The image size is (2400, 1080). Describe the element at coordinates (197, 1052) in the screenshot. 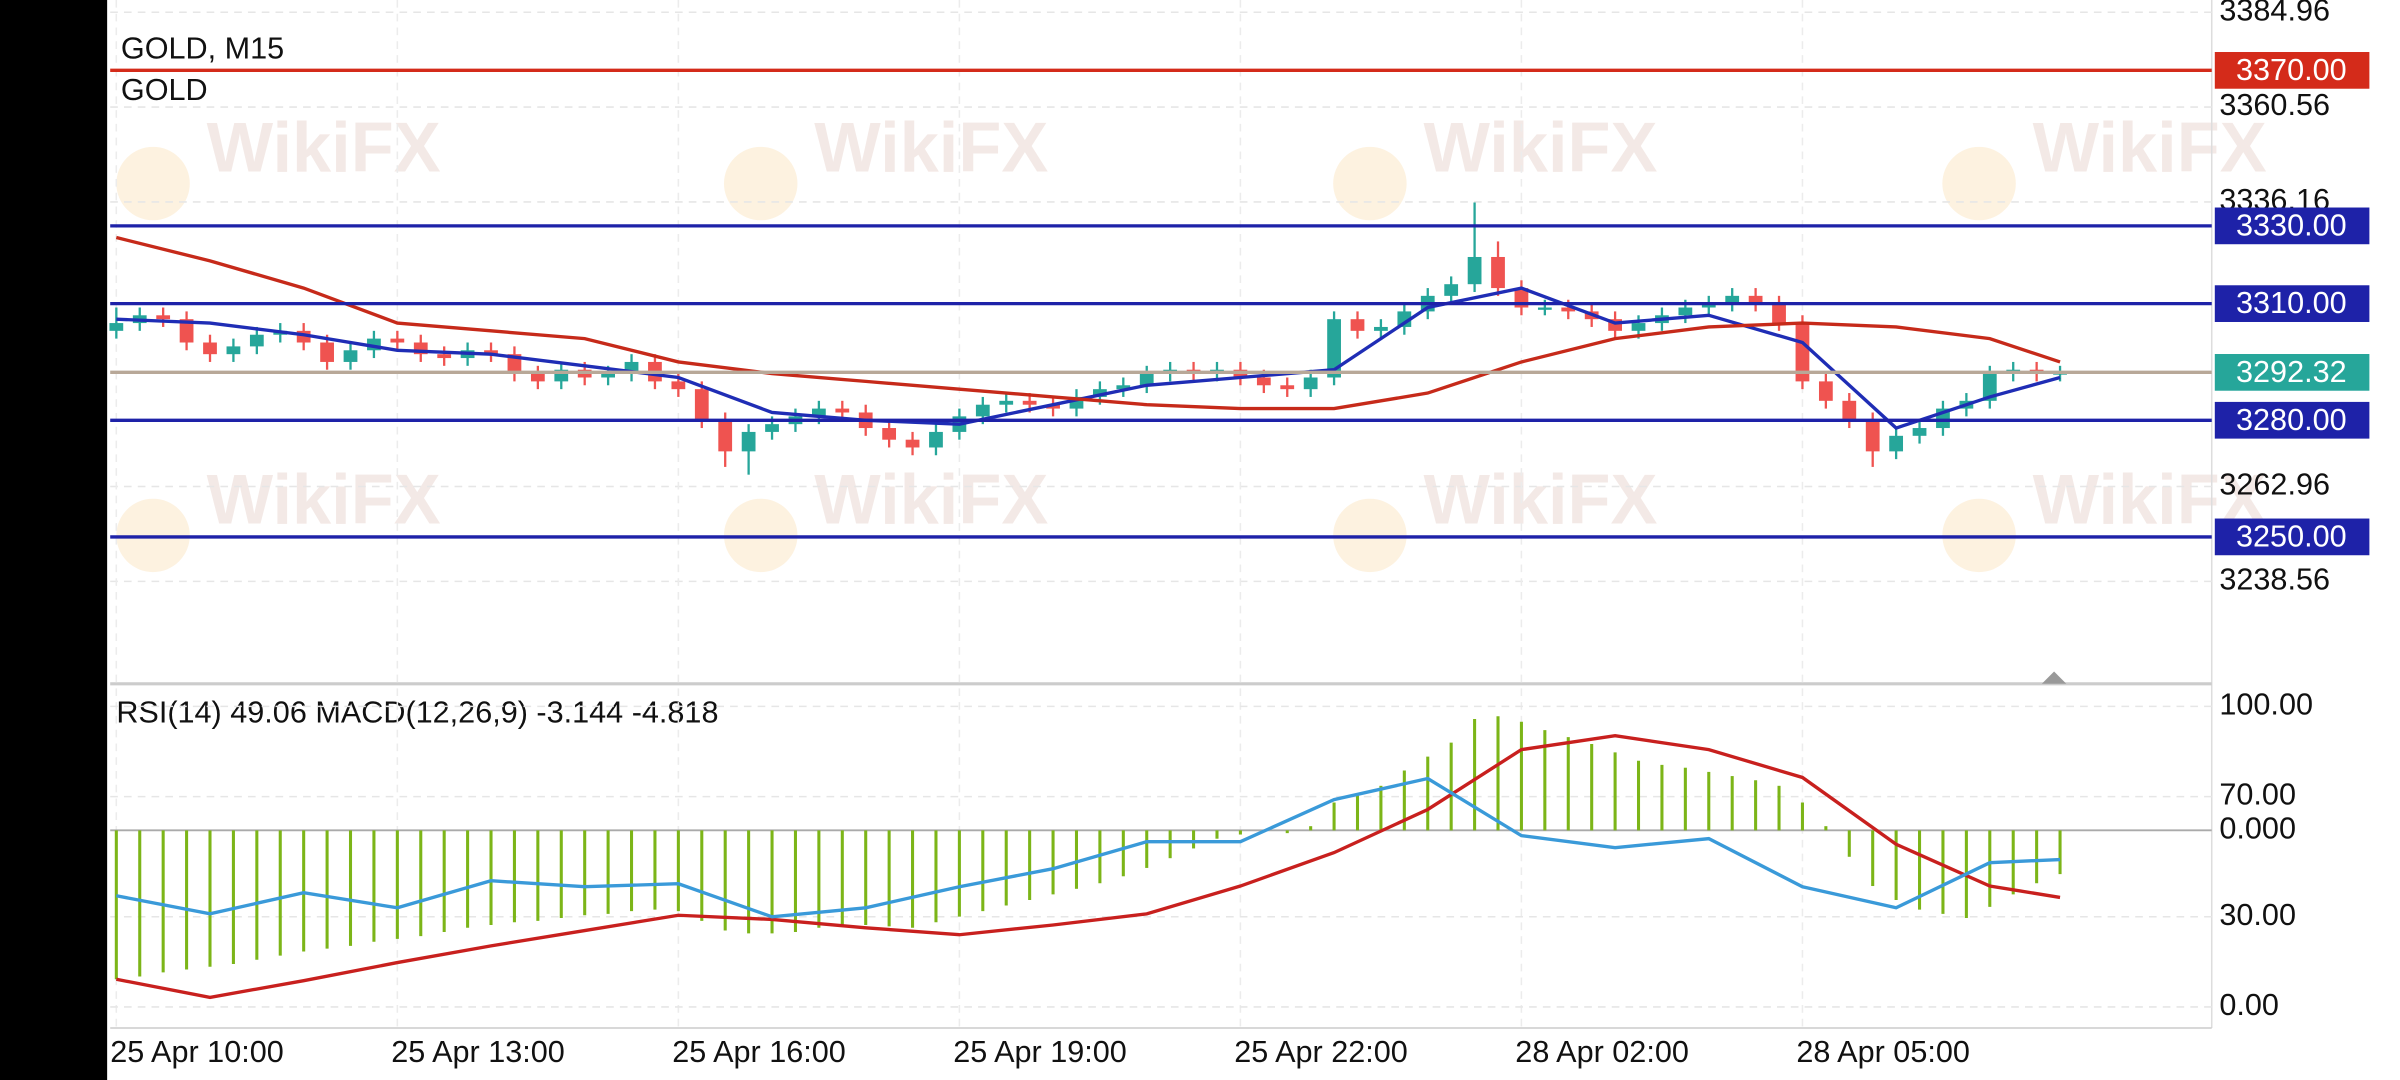

I see `x-tick-label: 25 Apr 10:00` at that location.